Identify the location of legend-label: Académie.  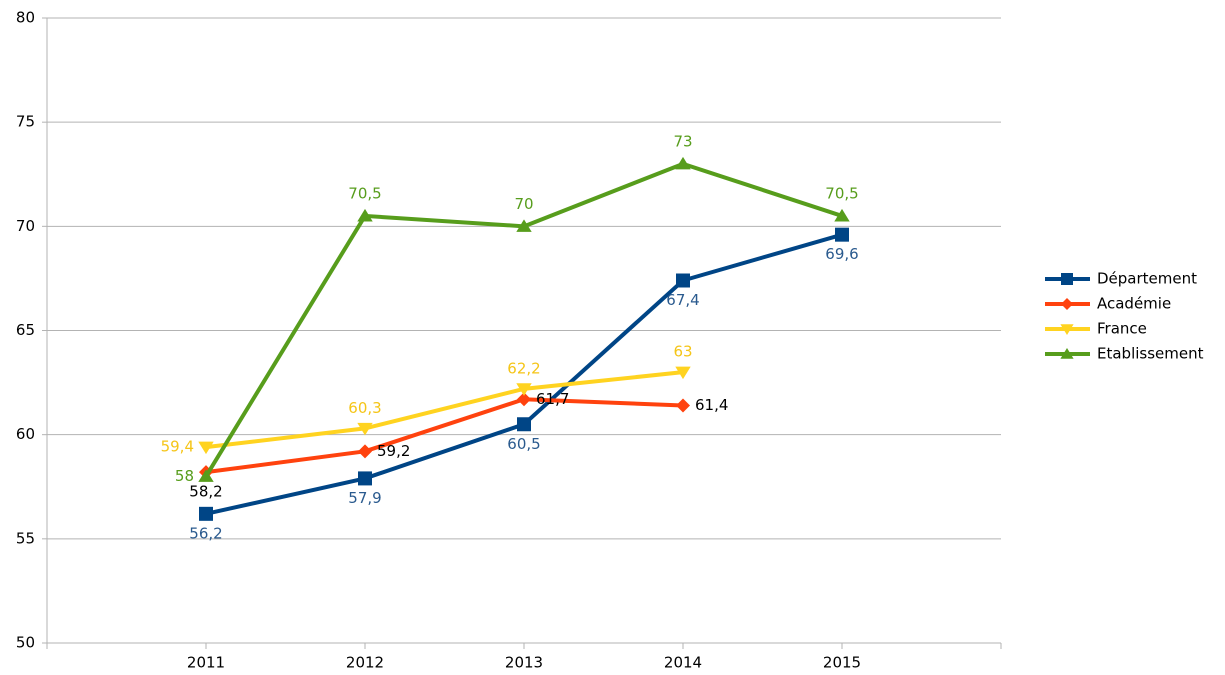
(1134, 304).